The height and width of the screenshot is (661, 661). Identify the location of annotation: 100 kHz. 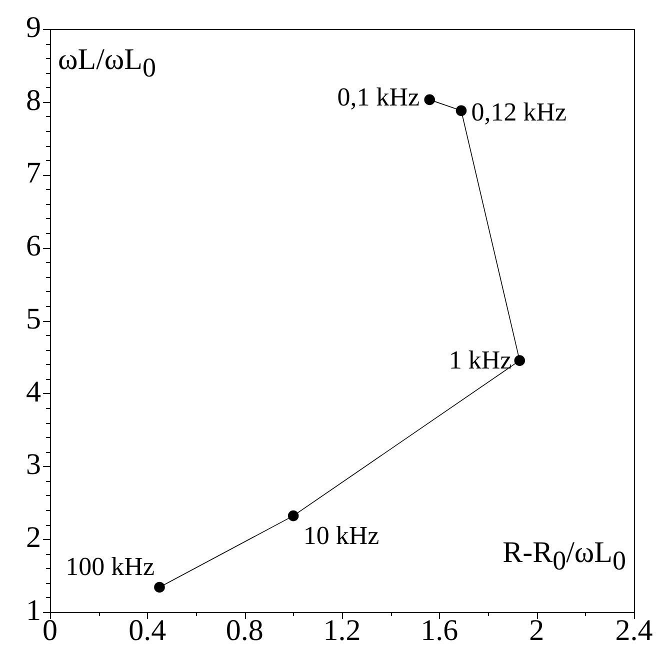
(110, 567).